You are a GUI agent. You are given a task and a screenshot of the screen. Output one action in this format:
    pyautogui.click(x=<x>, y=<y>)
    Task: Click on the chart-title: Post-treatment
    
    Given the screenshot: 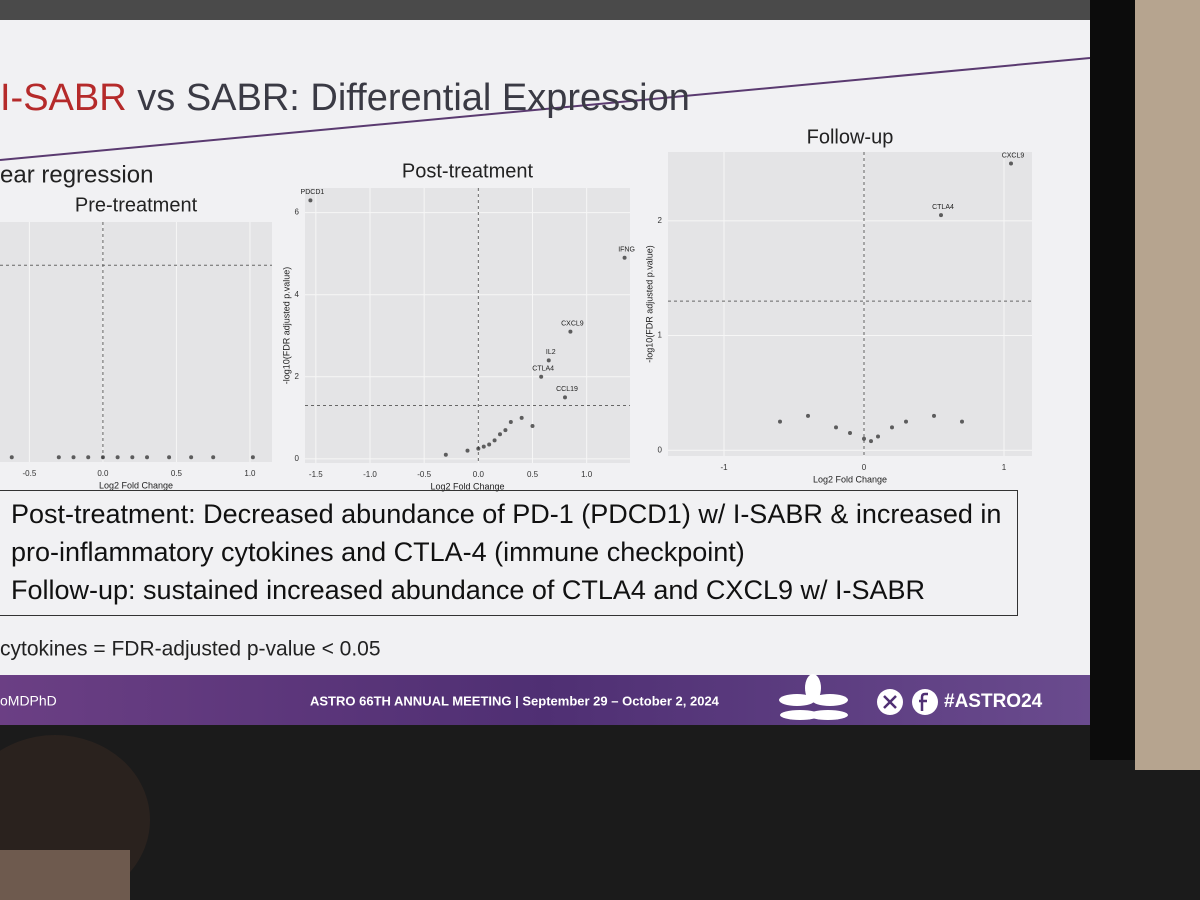 What is the action you would take?
    pyautogui.click(x=468, y=171)
    